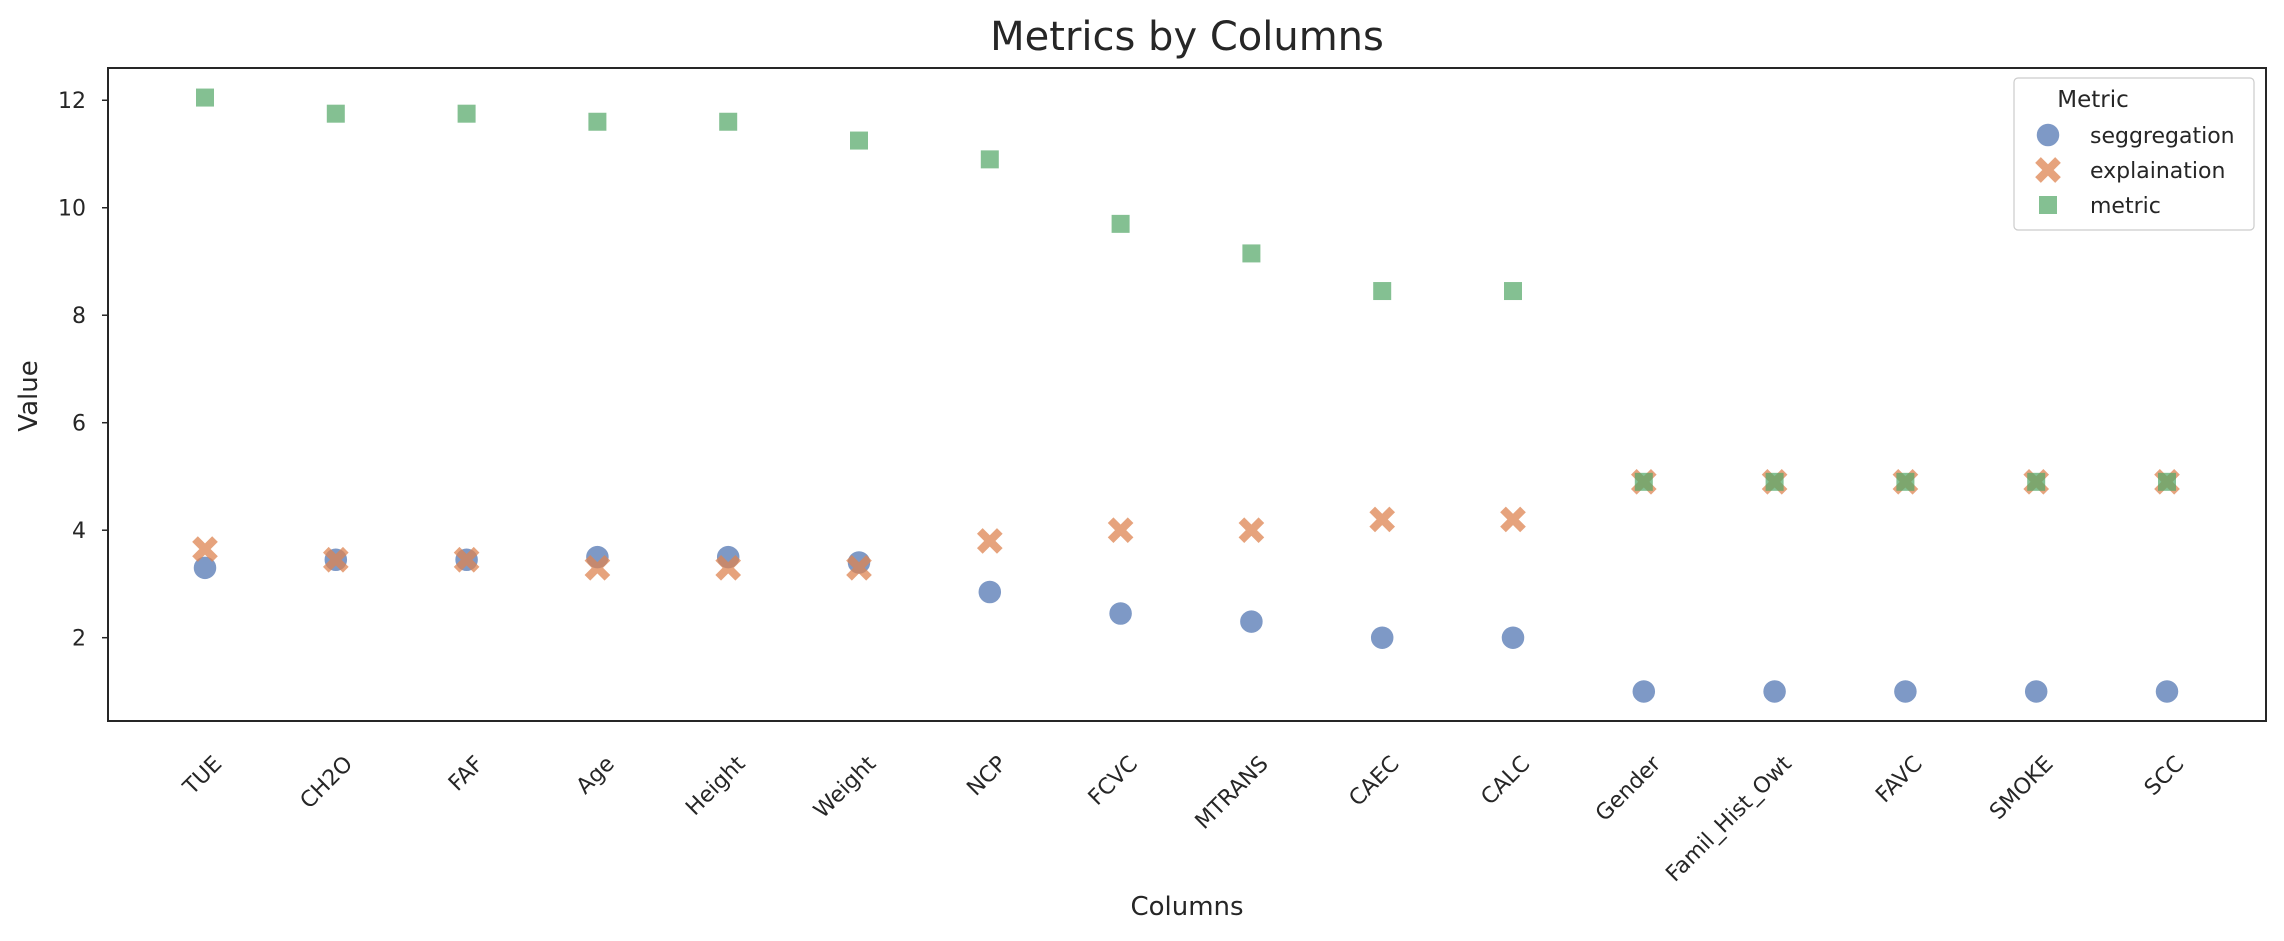 Image resolution: width=2284 pixels, height=941 pixels. I want to click on y-tick-label: 6, so click(79, 424).